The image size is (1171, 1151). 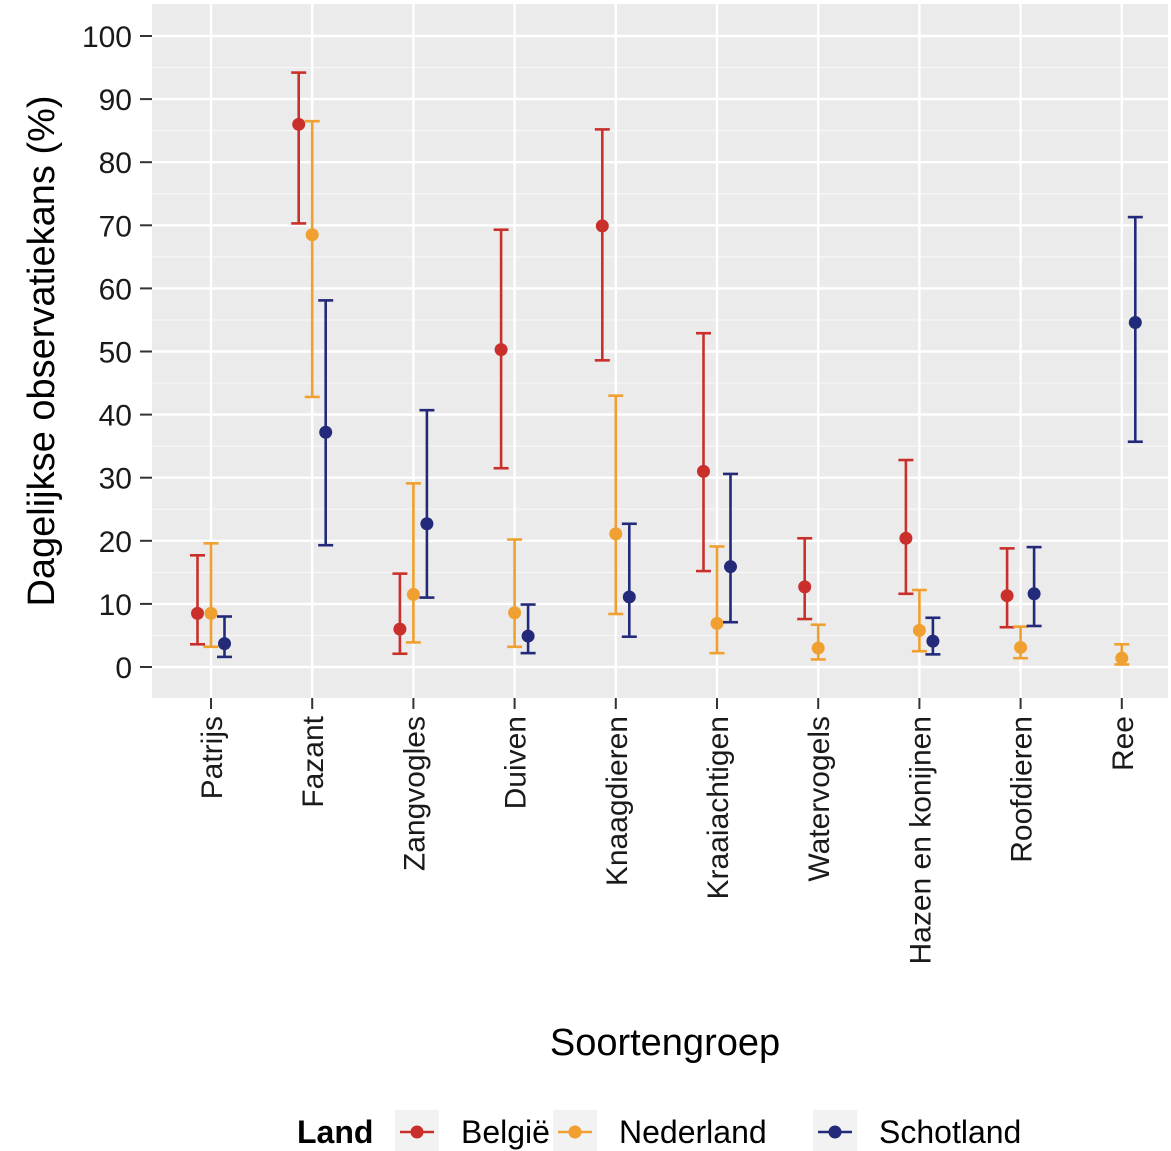 I want to click on y-tick-label: 50, so click(x=115, y=353).